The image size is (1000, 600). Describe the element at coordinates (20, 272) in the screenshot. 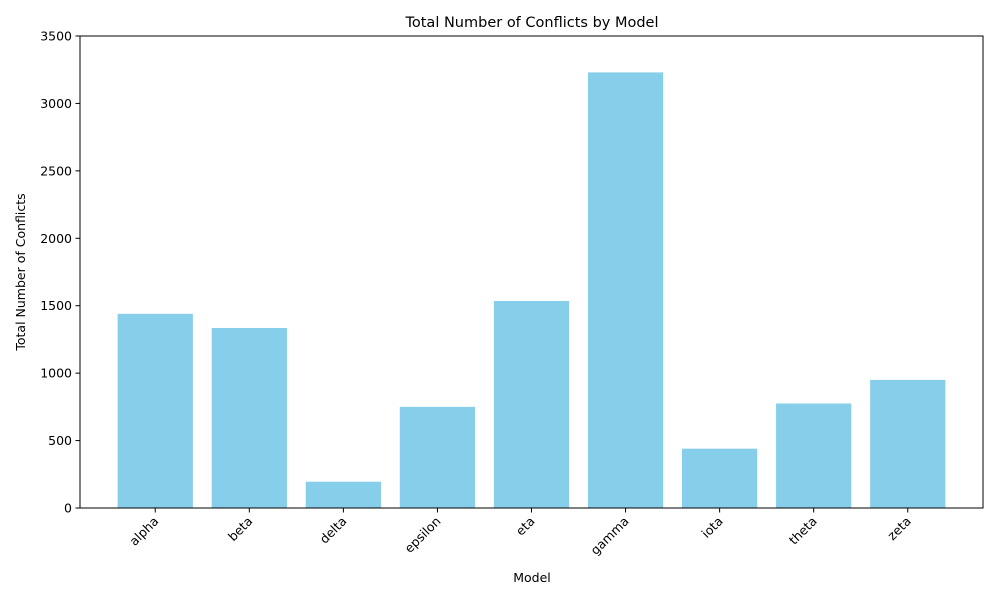

I see `y-axis-label: Total Number of Conflicts` at that location.